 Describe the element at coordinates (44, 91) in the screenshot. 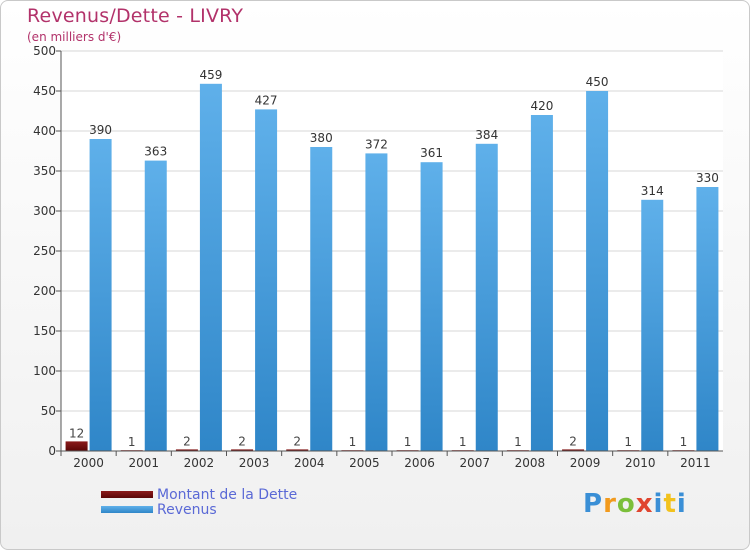

I see `y-tick-label: 450` at that location.